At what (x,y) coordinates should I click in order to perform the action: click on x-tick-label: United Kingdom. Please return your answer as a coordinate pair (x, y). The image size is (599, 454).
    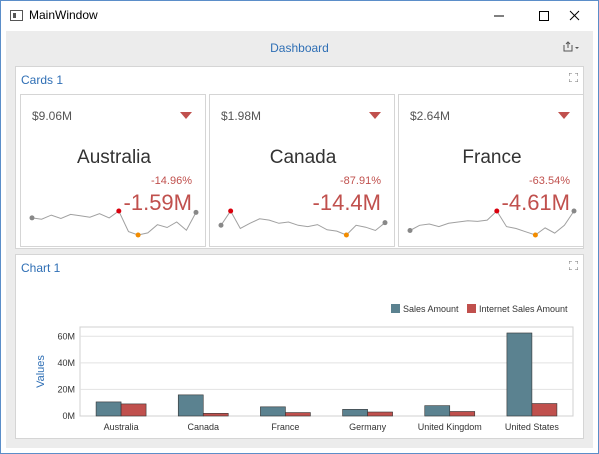
    Looking at the image, I should click on (450, 427).